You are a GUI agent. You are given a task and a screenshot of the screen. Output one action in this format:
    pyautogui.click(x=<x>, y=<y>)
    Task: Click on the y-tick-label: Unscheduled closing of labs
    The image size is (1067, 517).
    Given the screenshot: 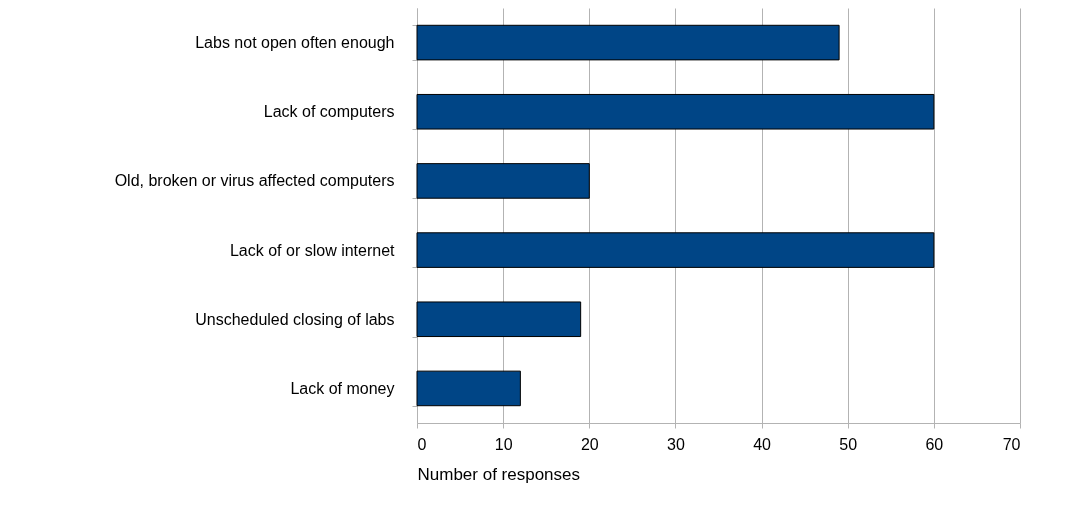 What is the action you would take?
    pyautogui.click(x=295, y=319)
    